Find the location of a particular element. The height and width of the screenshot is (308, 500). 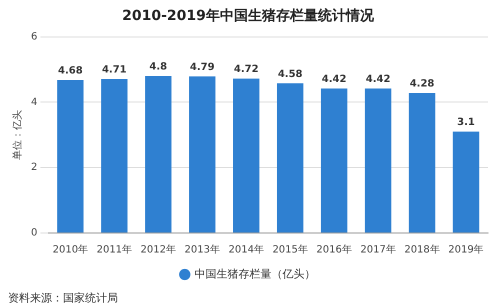

x-tick-label: 2019年 is located at coordinates (466, 250).